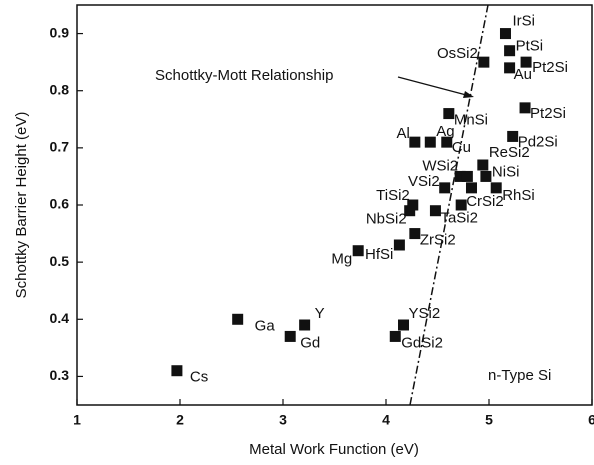 This screenshot has height=465, width=594. I want to click on point-label: MnSi, so click(471, 120).